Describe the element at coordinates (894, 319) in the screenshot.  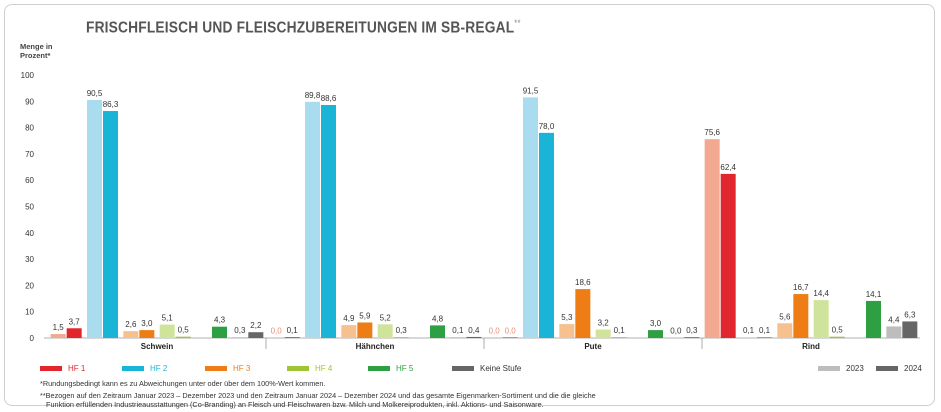
I see `data-label: 4,4` at that location.